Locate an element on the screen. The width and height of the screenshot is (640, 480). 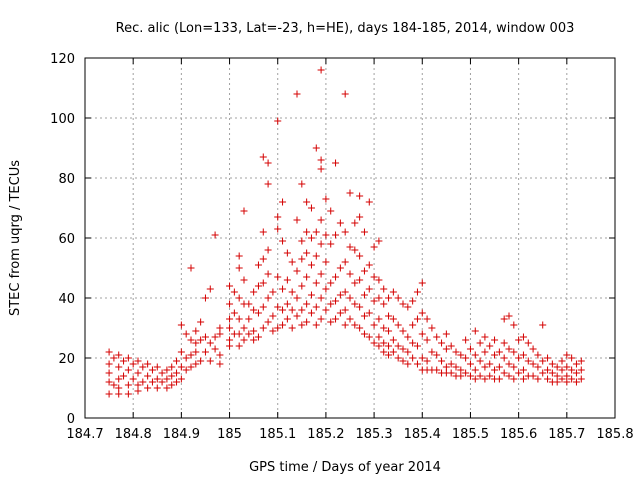
x-tick-label: 185 is located at coordinates (229, 434).